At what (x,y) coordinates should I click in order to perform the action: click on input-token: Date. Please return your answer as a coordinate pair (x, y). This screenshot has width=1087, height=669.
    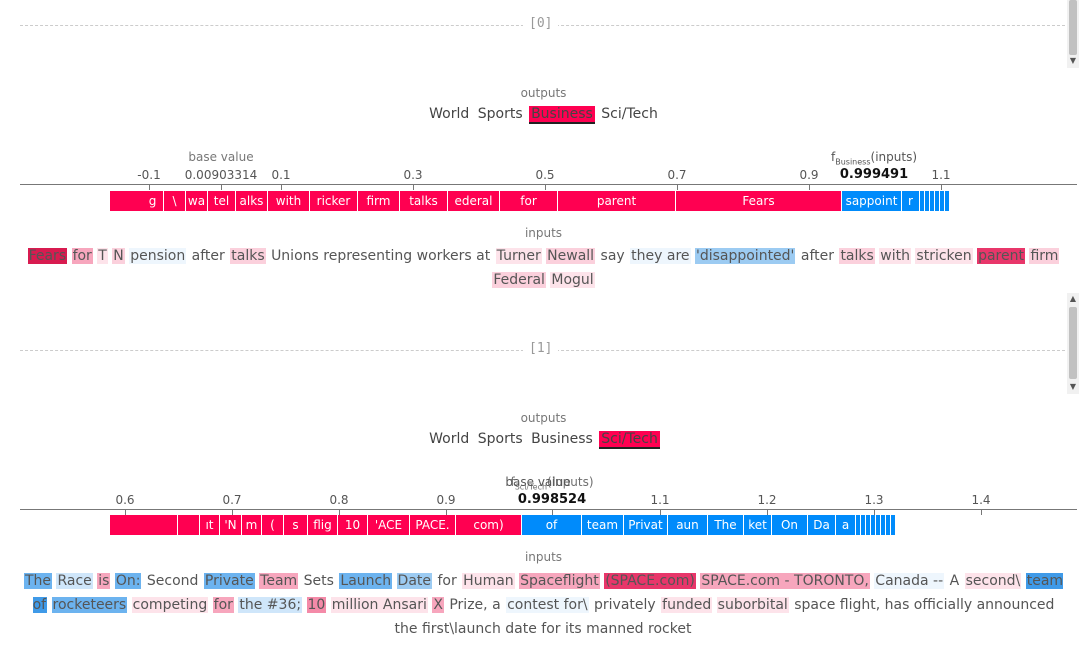
    Looking at the image, I should click on (414, 581).